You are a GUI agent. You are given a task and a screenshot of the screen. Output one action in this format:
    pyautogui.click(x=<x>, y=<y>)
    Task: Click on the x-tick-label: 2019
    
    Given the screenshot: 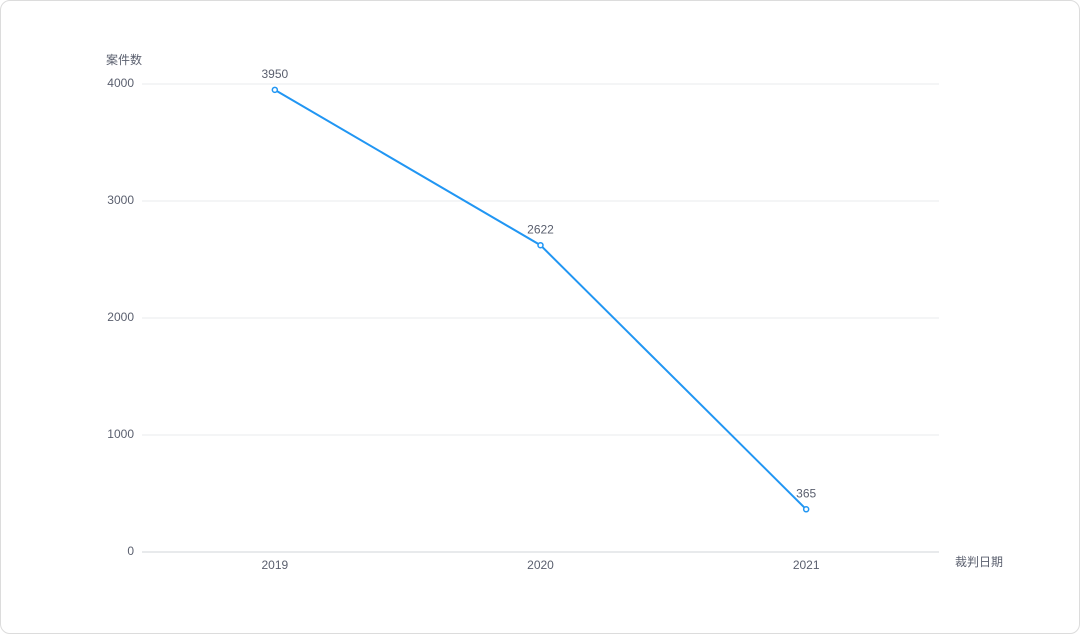 What is the action you would take?
    pyautogui.click(x=274, y=565)
    